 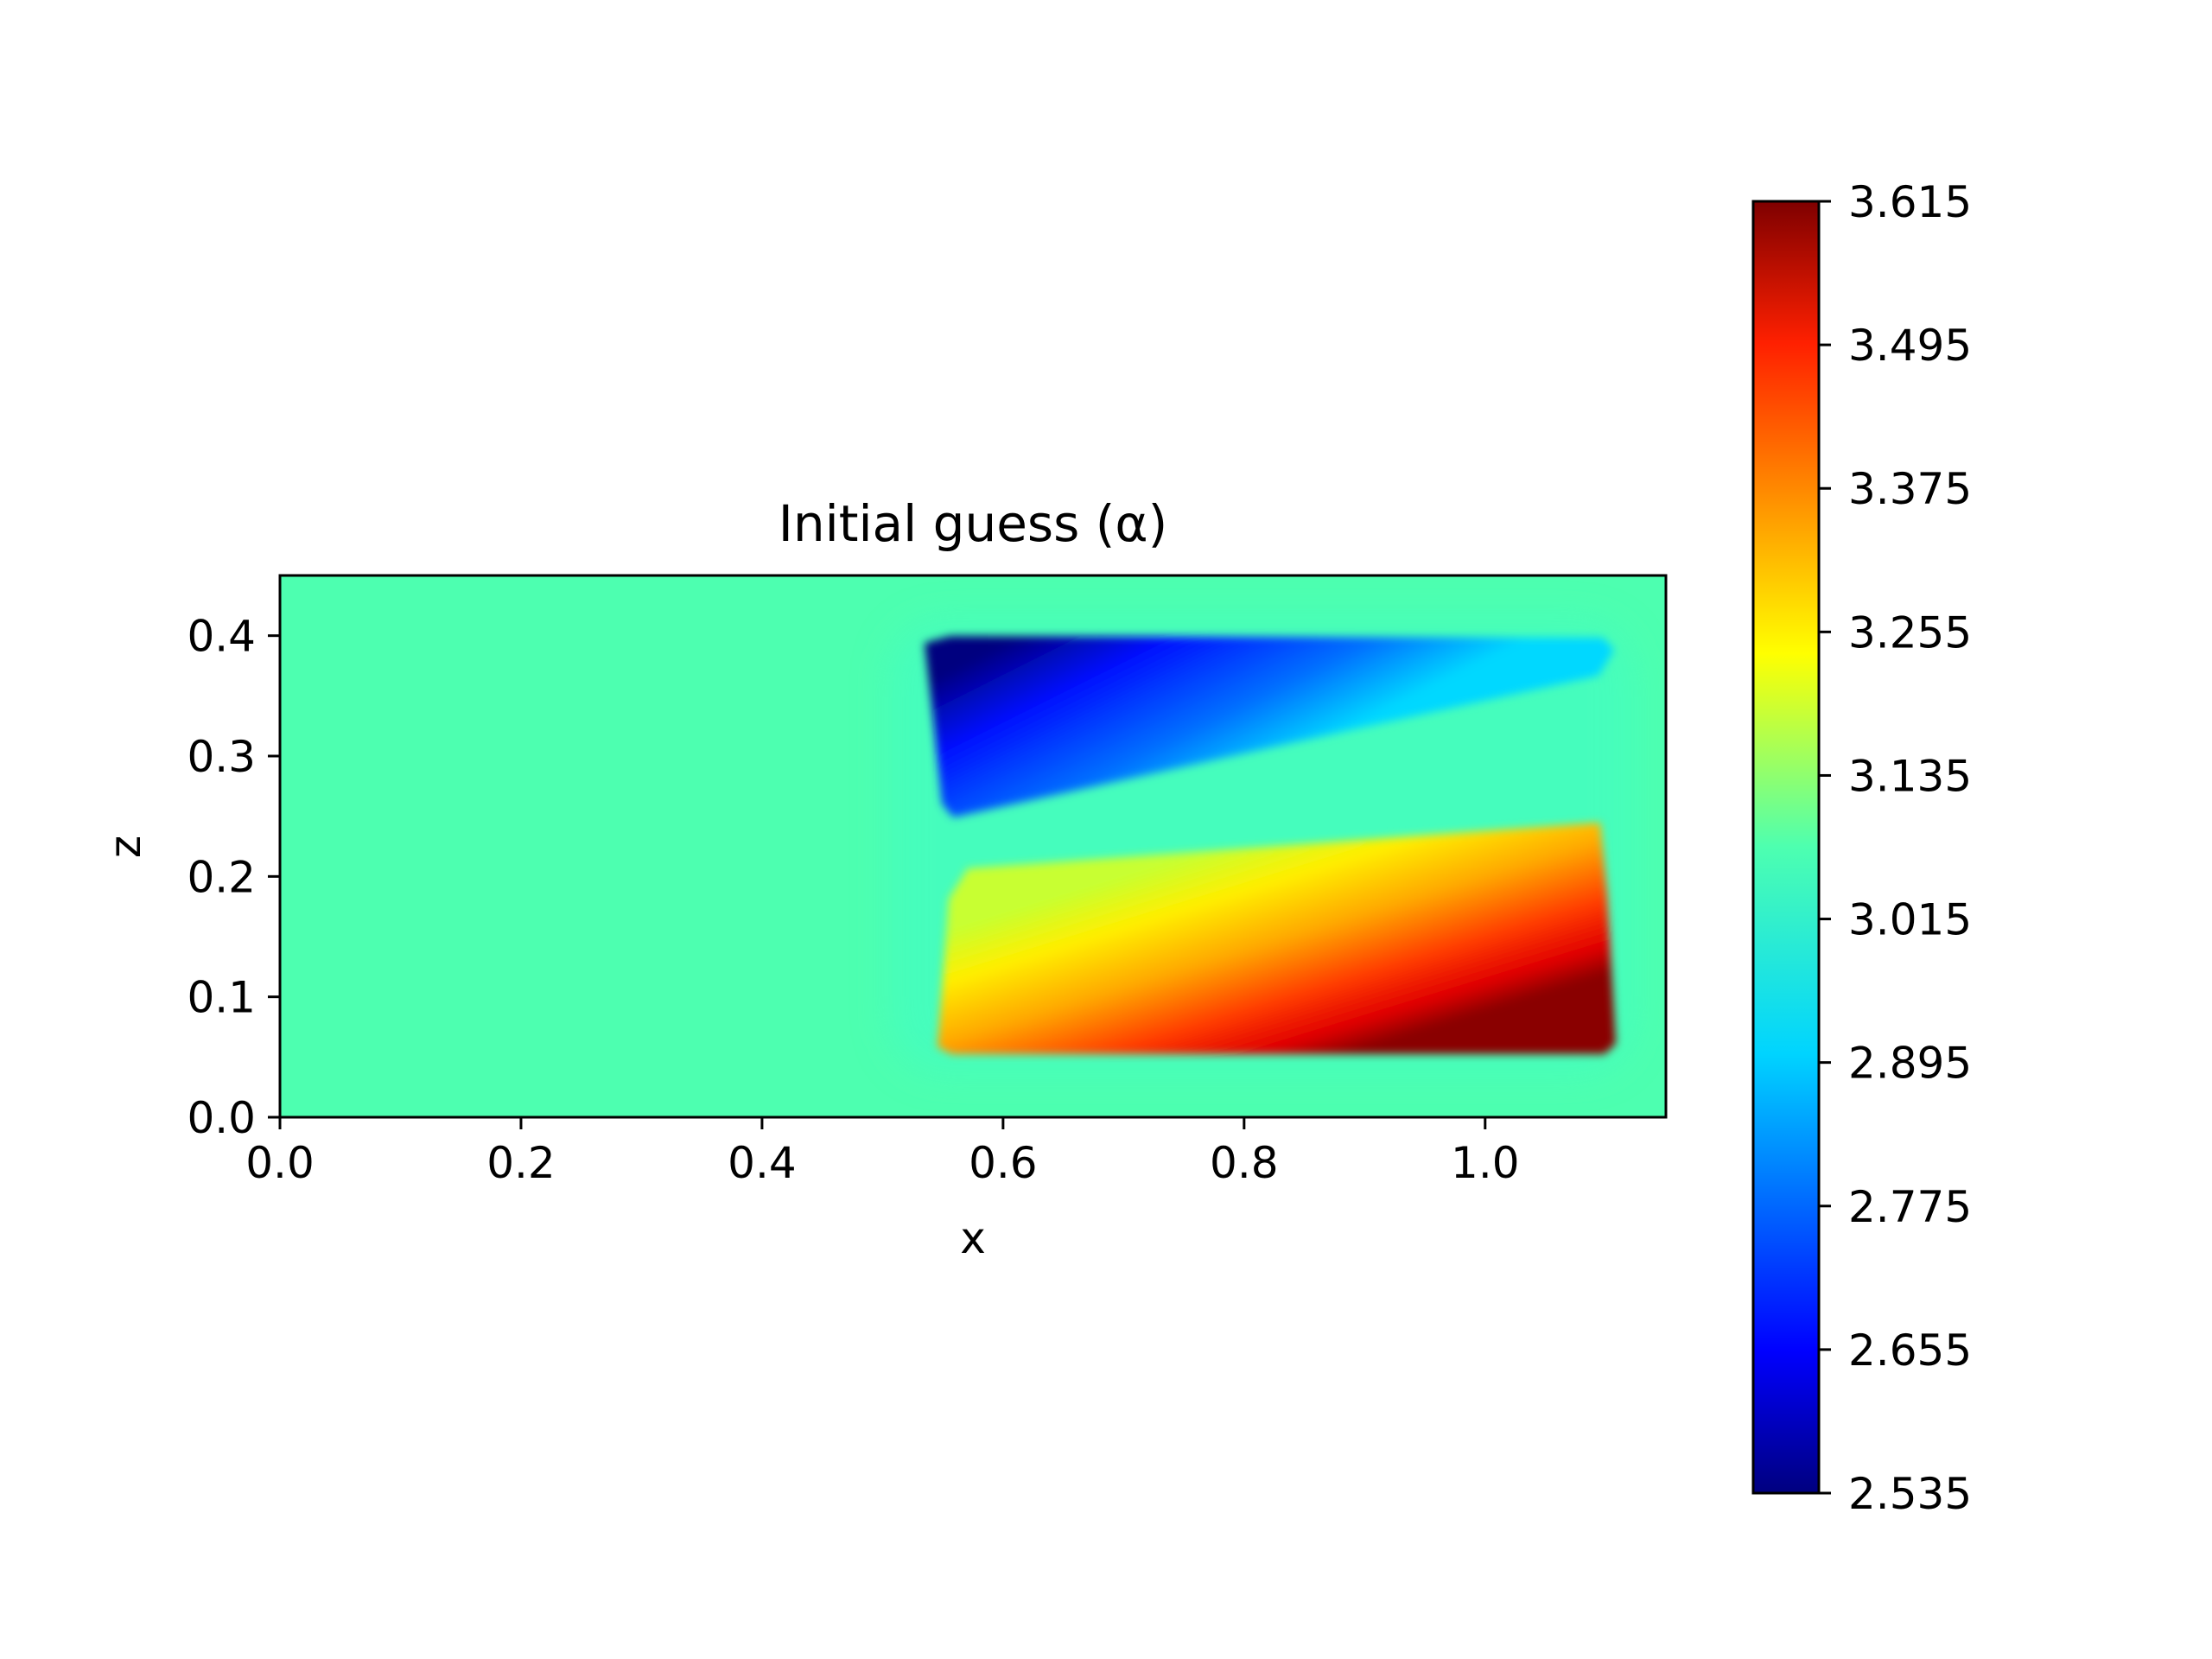 I want to click on colorbar-tick-label: 3.495, so click(x=1910, y=346).